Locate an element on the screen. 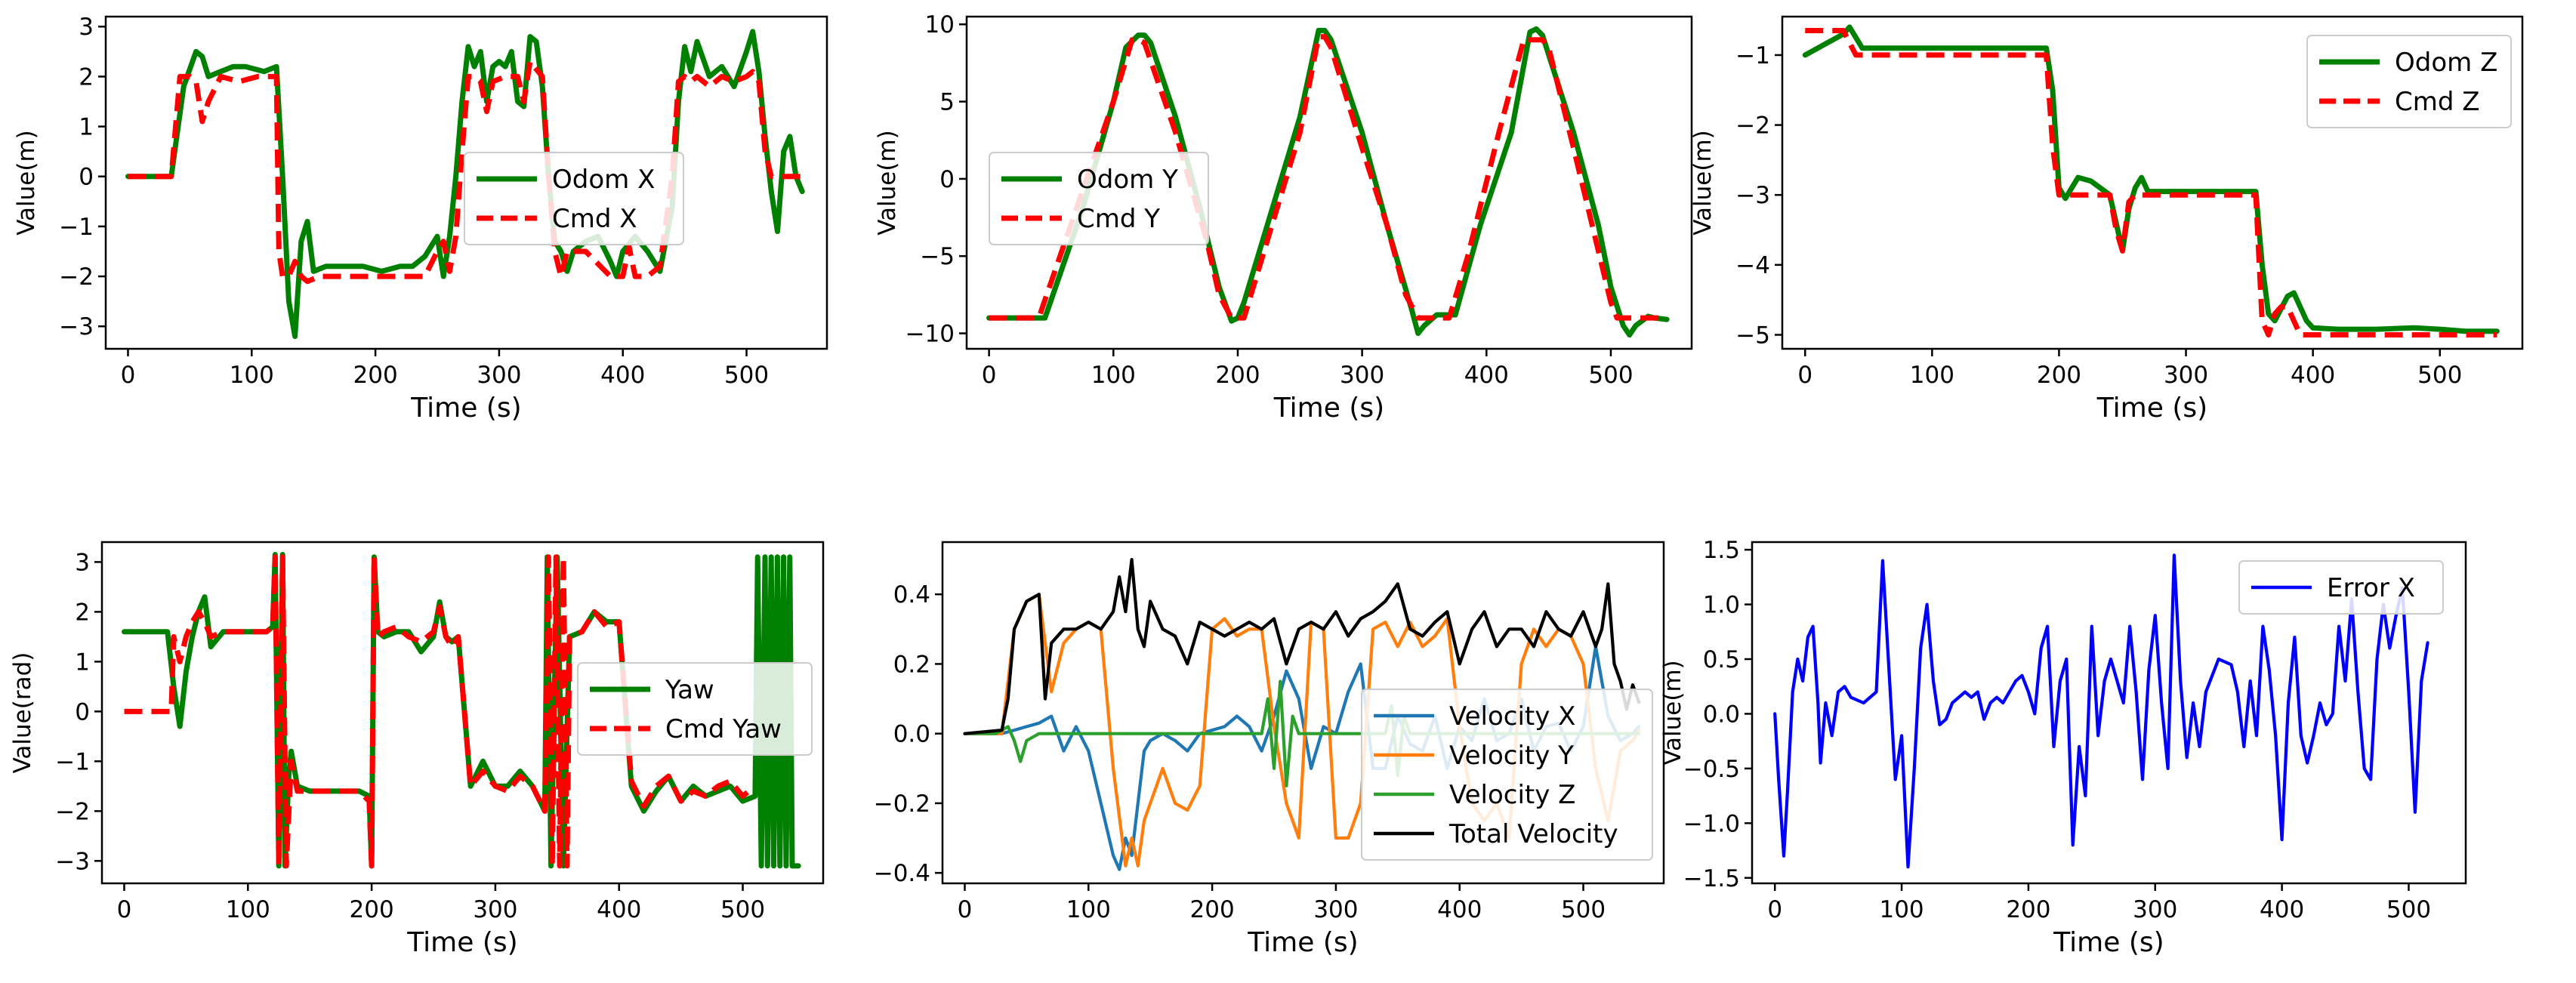 The height and width of the screenshot is (983, 2576). legend: Odom Z Cmd Z is located at coordinates (2409, 82).